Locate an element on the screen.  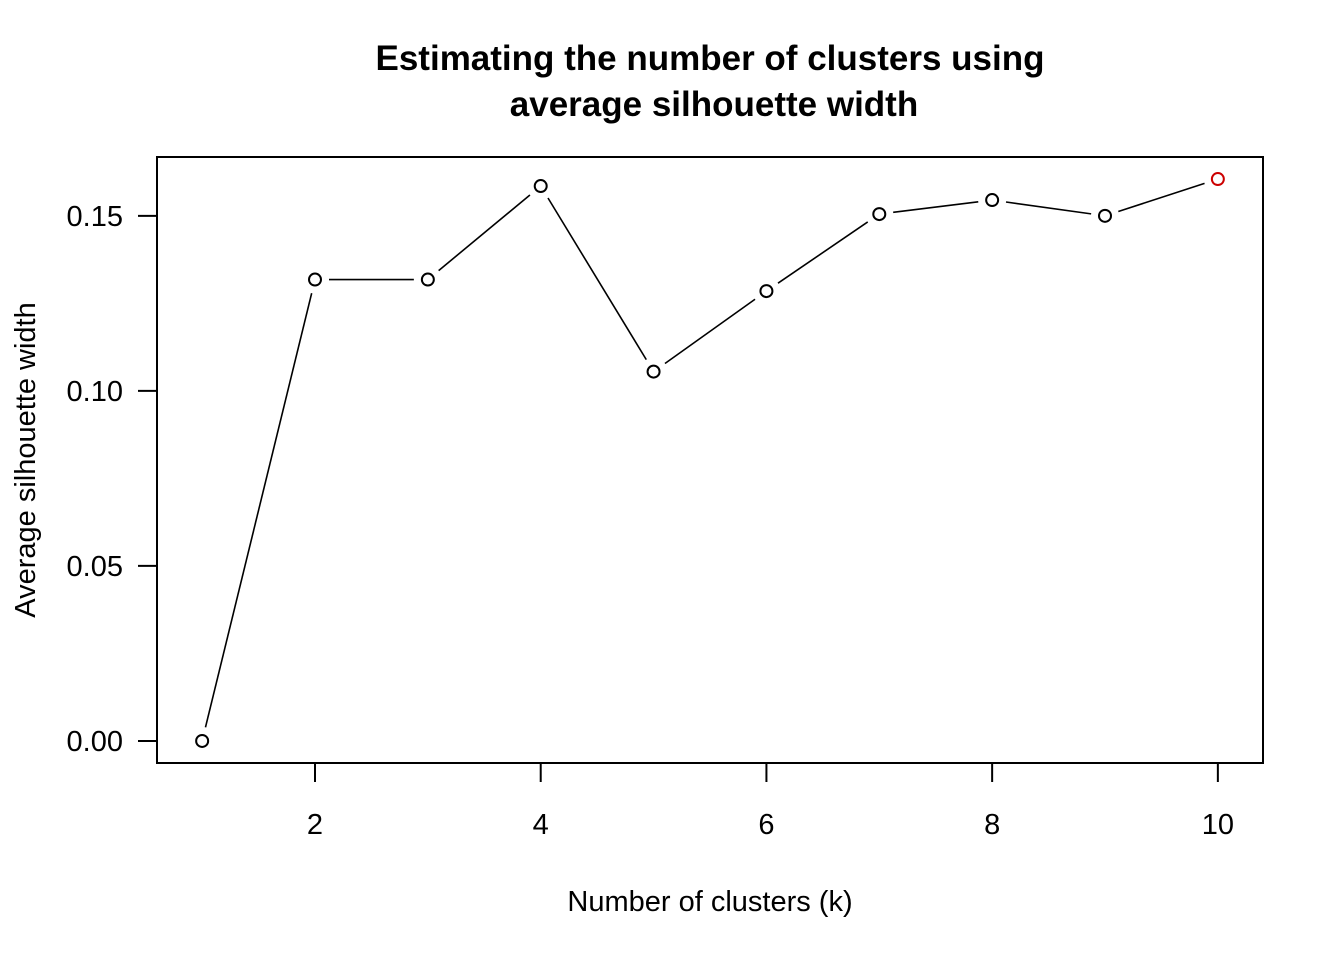
x-tick-label: 2 is located at coordinates (315, 825).